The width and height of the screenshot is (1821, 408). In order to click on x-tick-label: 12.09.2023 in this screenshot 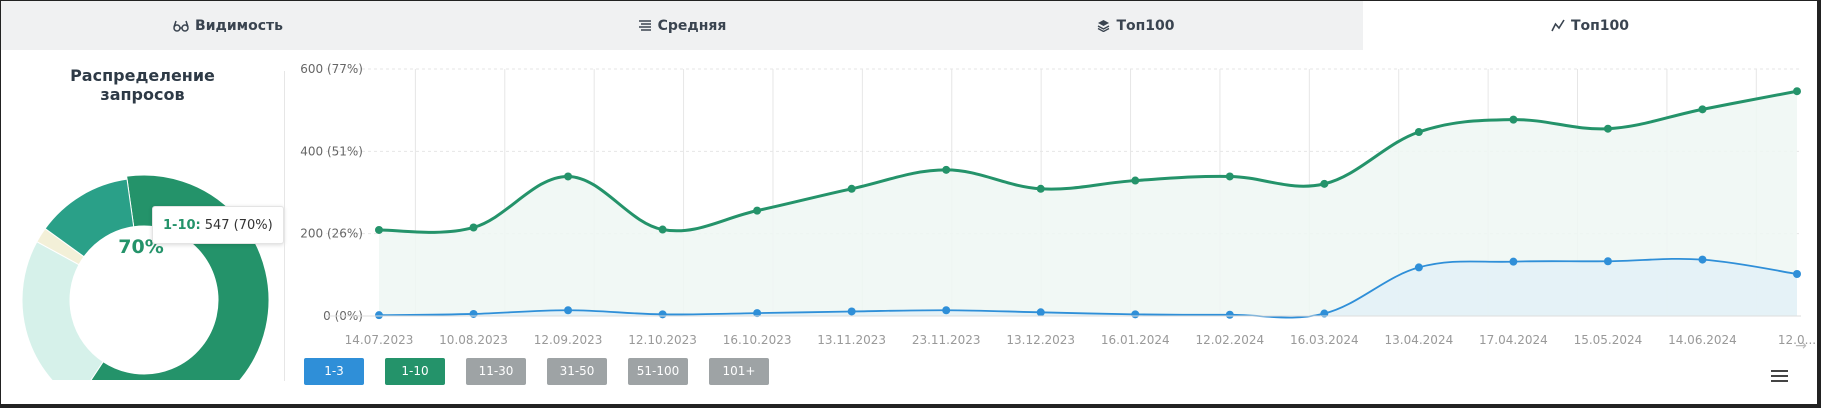, I will do `click(568, 340)`.